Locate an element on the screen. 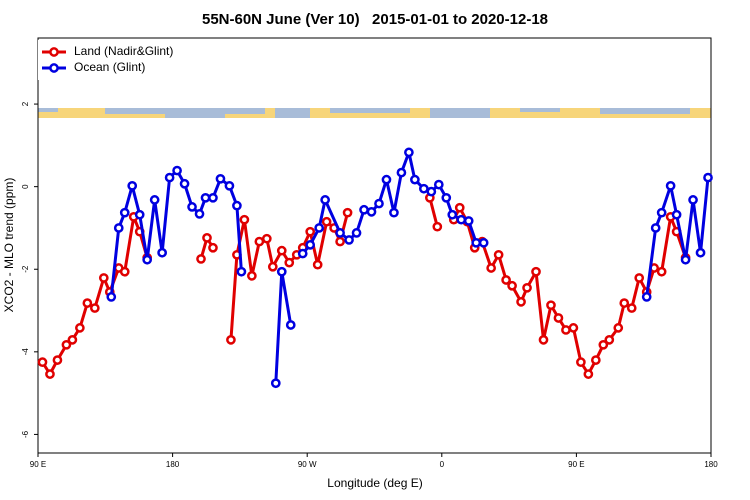 Image resolution: width=750 pixels, height=500 pixels. x-tick-label: 90 W is located at coordinates (307, 464).